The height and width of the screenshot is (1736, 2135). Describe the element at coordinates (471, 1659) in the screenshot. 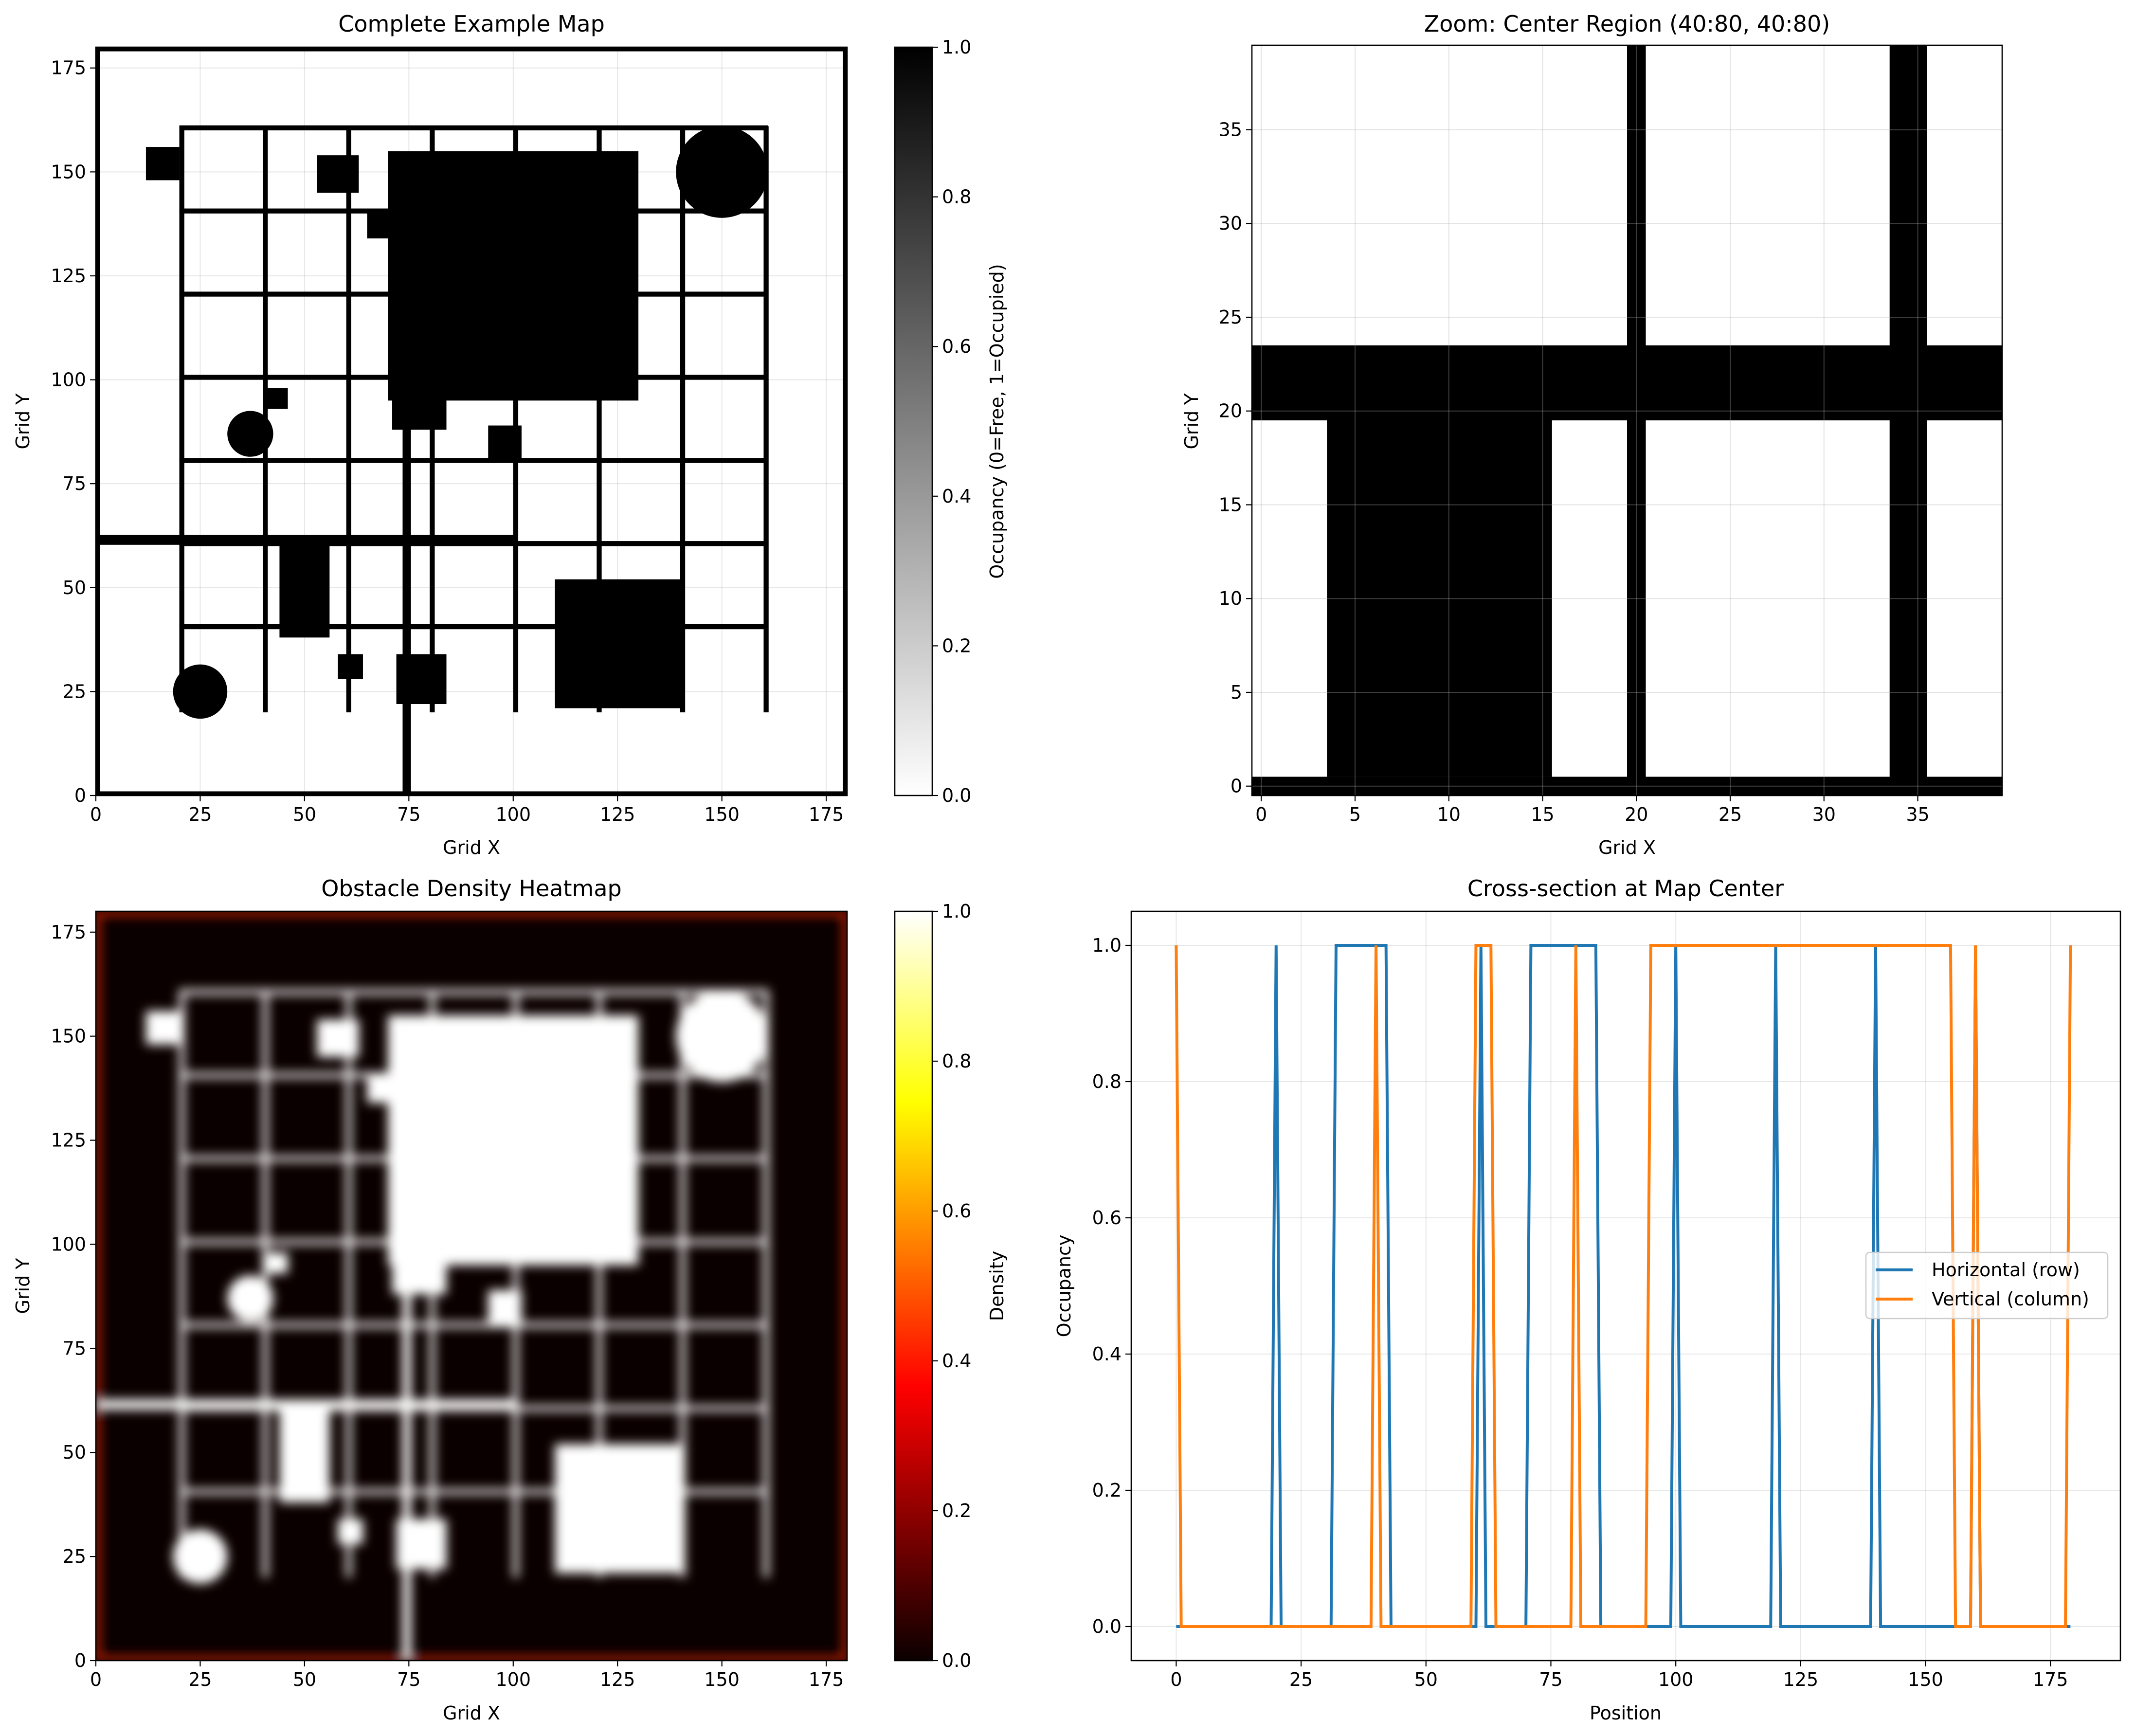

I see `border-wall-glow` at that location.